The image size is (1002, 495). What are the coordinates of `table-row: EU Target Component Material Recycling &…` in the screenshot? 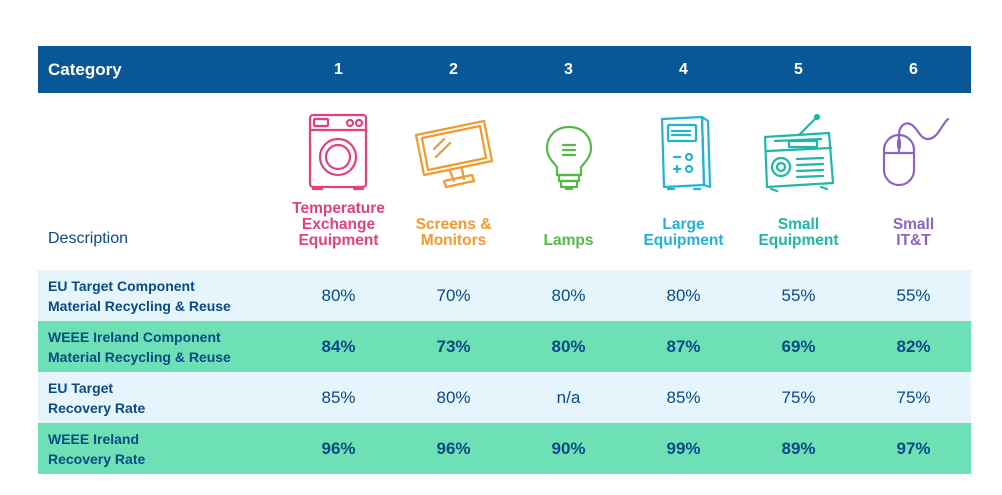 It's located at (504, 295).